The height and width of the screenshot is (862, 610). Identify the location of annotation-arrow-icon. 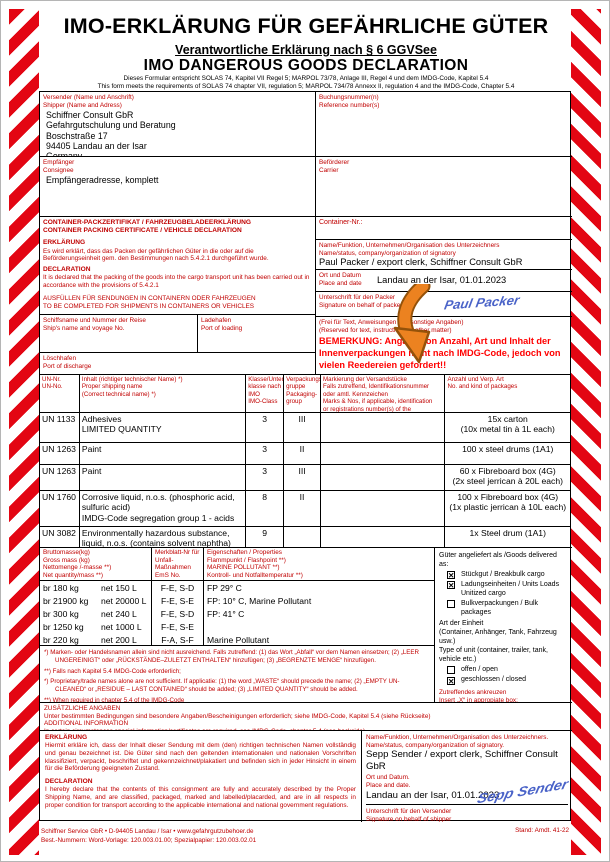
(415, 325).